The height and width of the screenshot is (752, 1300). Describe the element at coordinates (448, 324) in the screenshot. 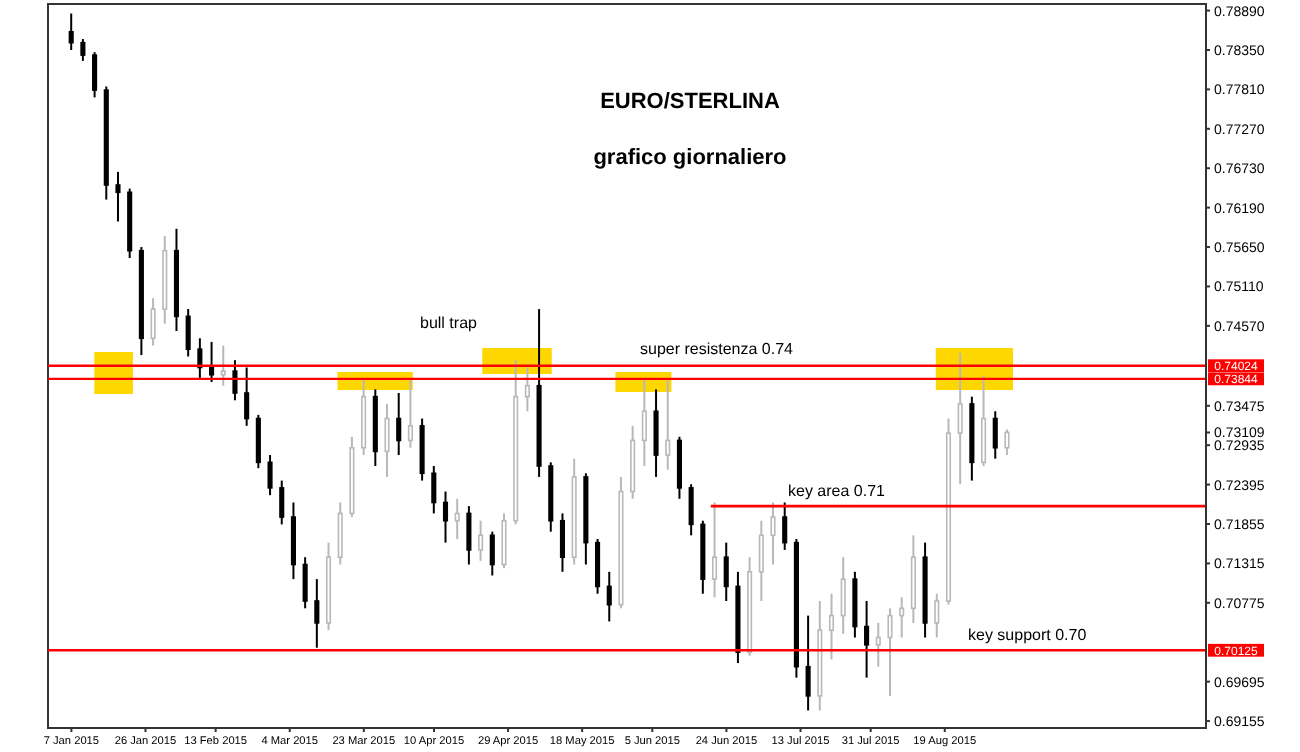

I see `annotation: bull trap` at that location.